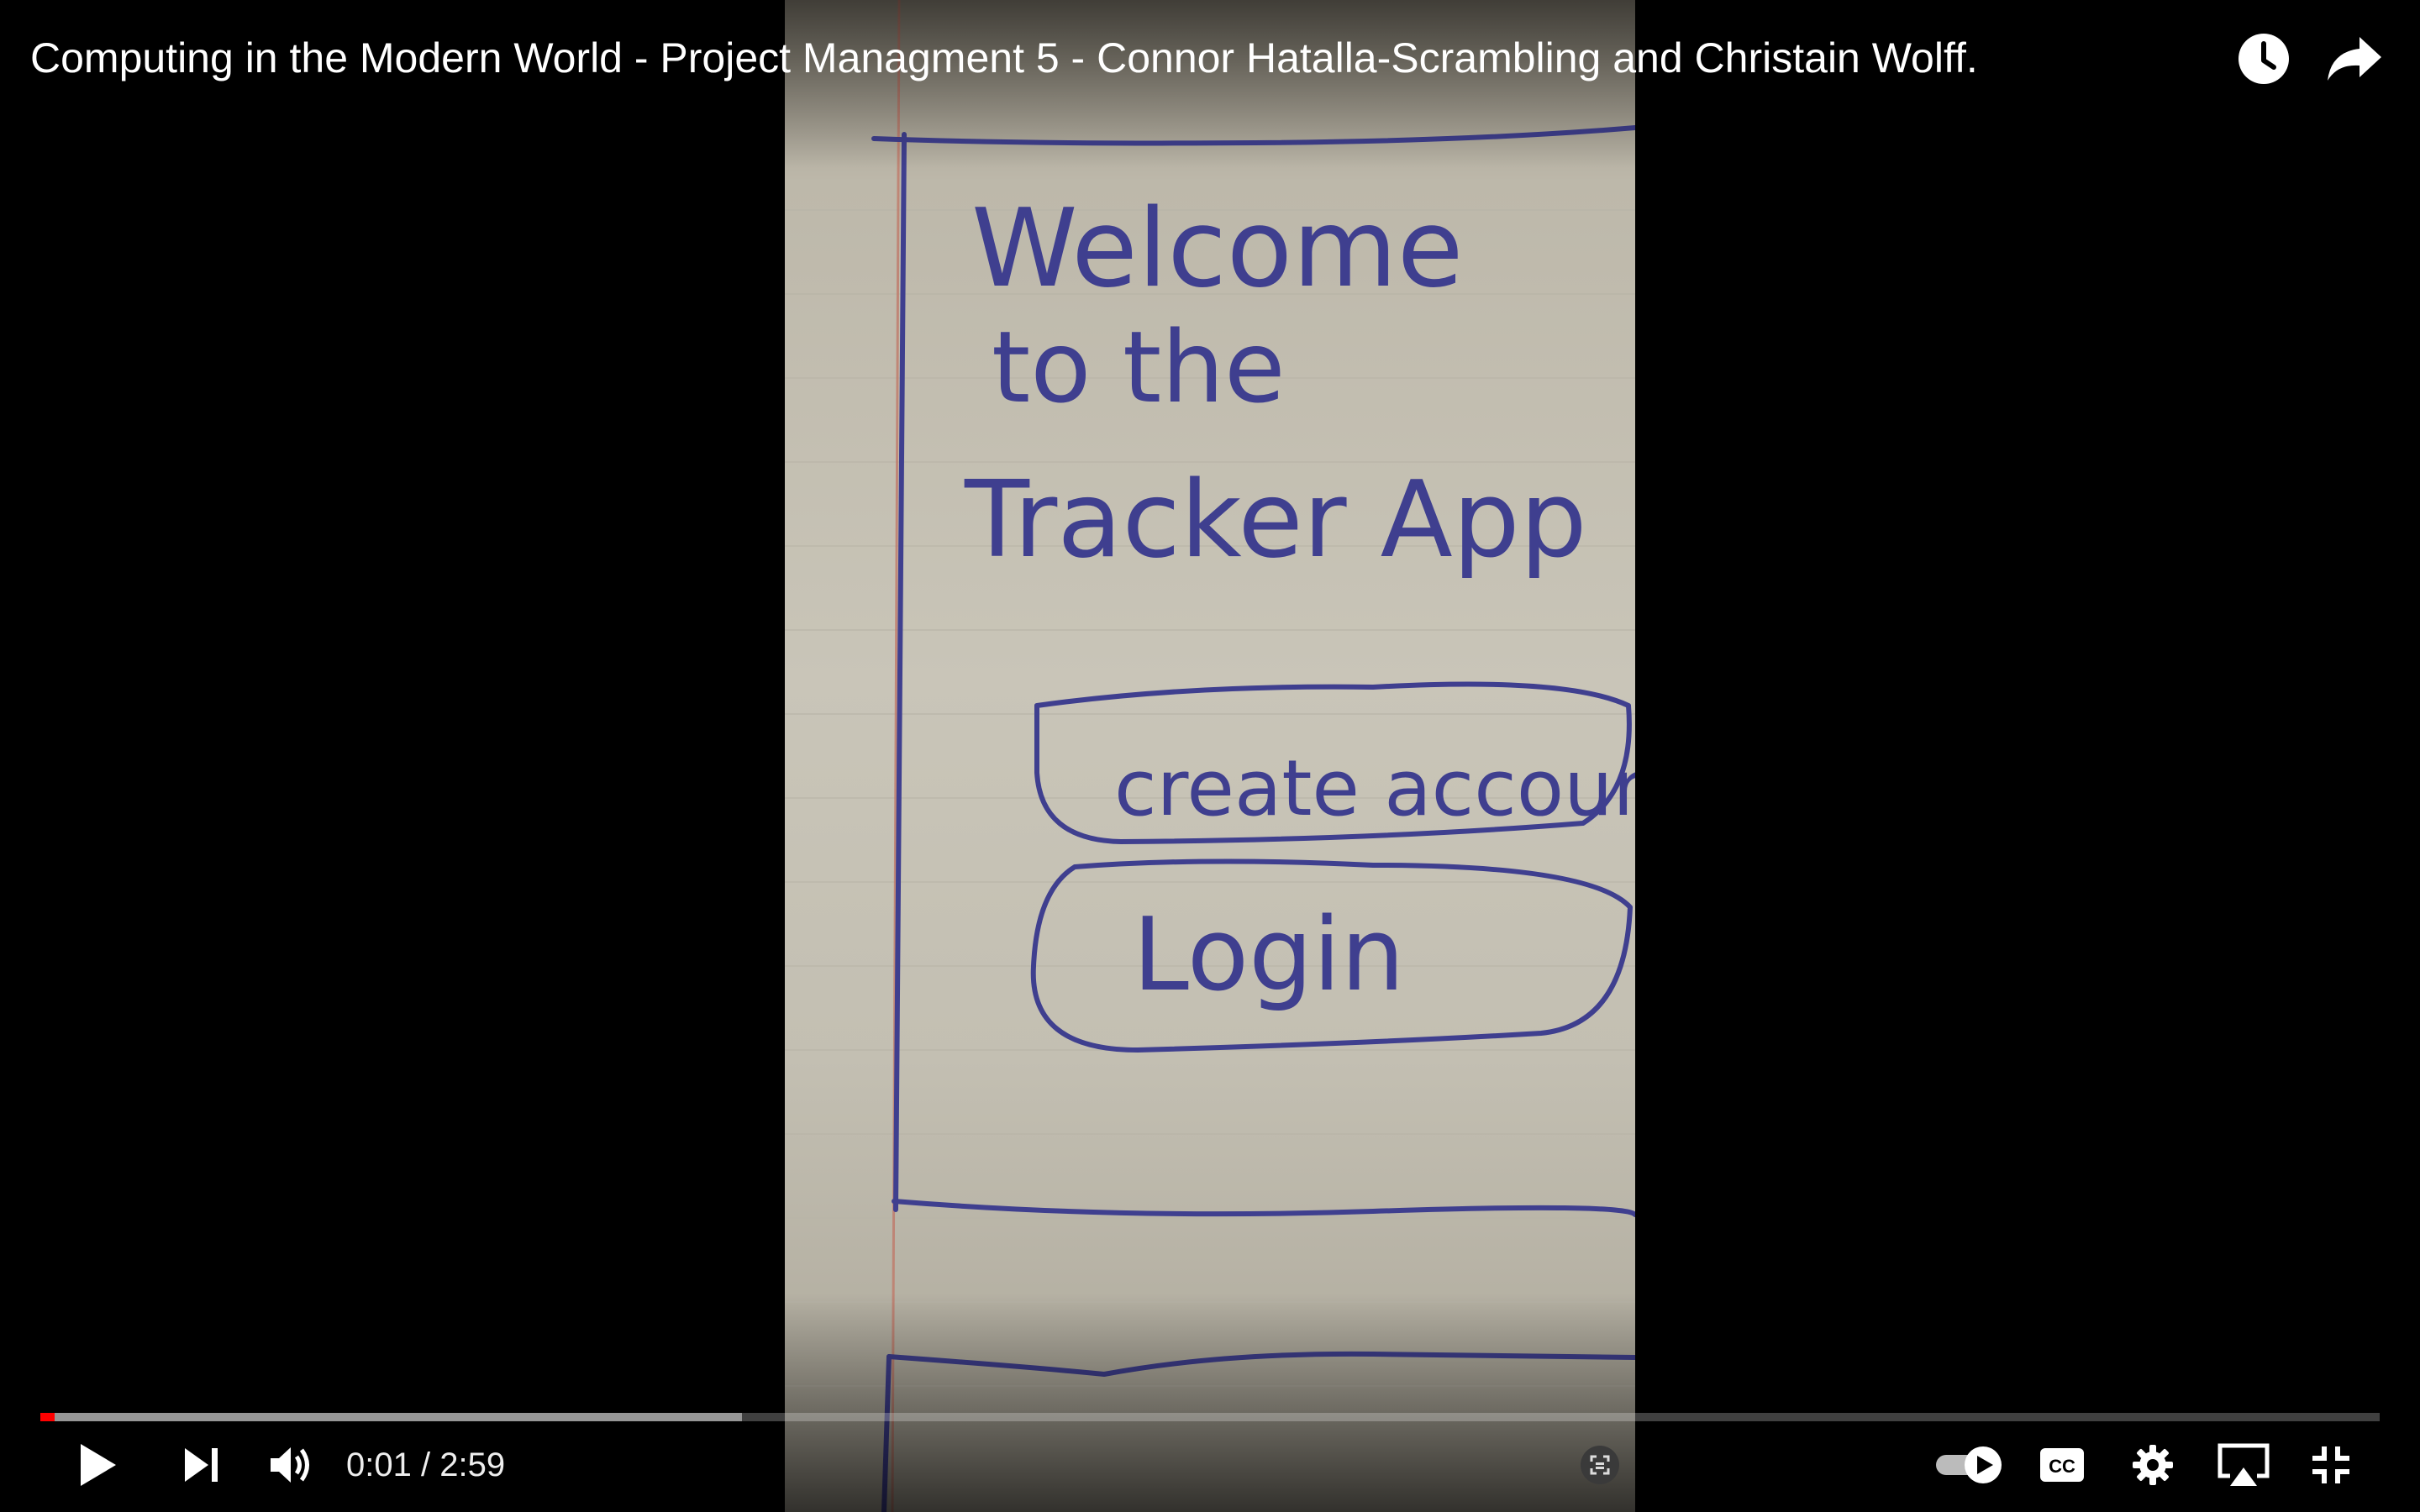 This screenshot has height=1512, width=2420. I want to click on share-icon, so click(2354, 59).